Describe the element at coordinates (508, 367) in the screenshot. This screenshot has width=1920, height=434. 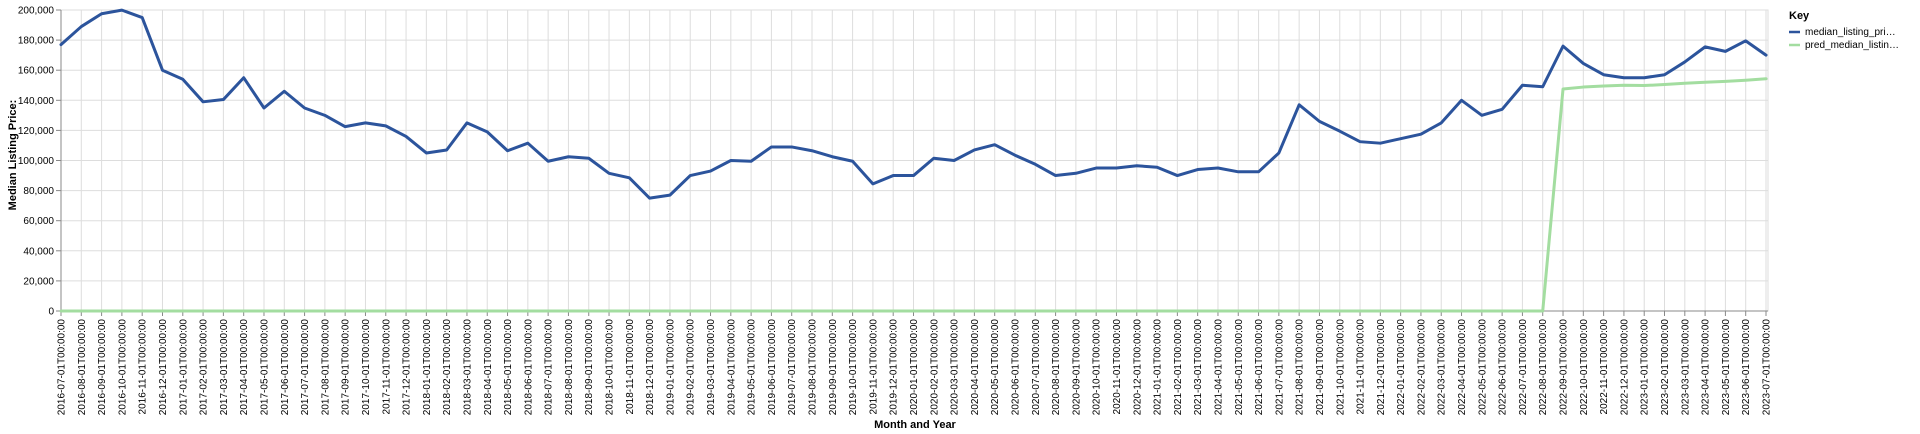
I see `x-tick-label: 2018-05-01T00:00:00` at that location.